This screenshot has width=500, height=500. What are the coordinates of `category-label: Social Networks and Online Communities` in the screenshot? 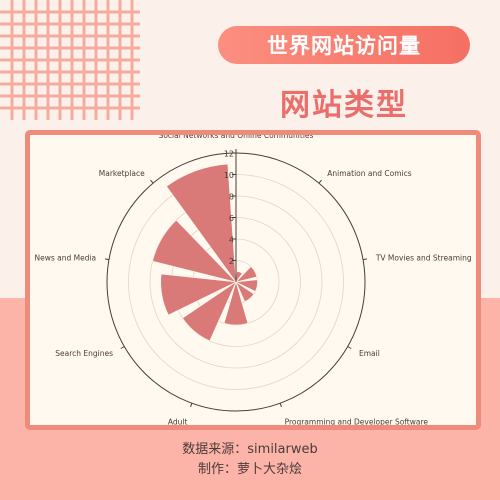 It's located at (236, 137).